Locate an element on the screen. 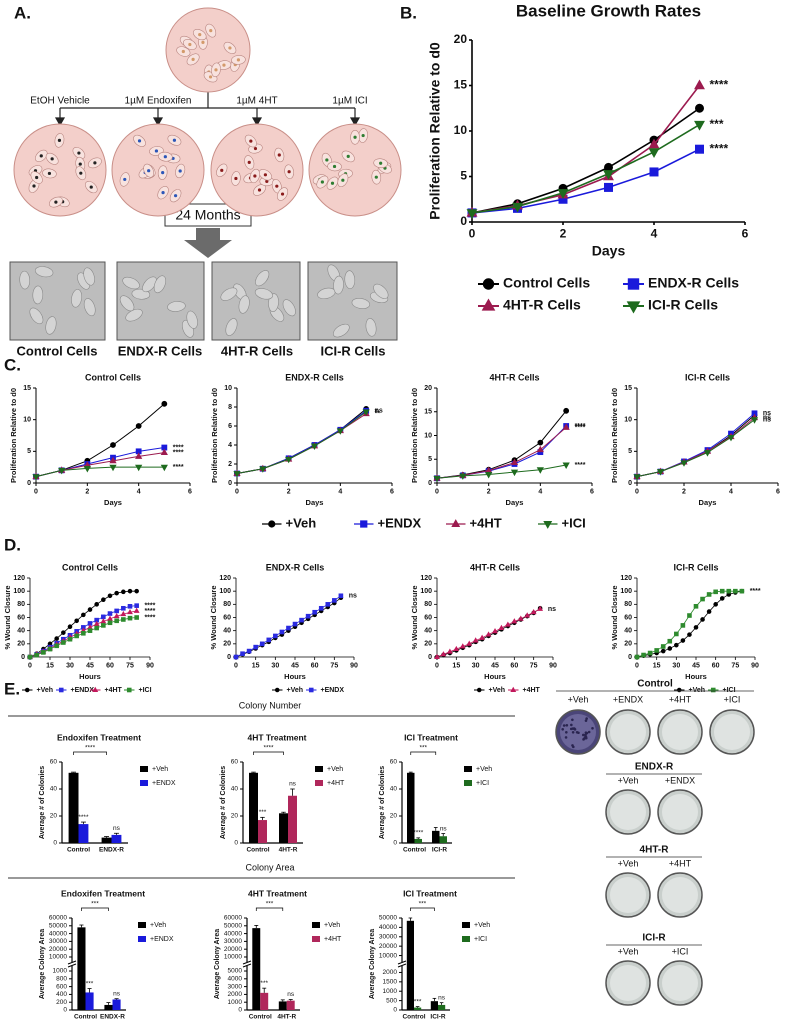  x-tick-label: 2 is located at coordinates (489, 492).